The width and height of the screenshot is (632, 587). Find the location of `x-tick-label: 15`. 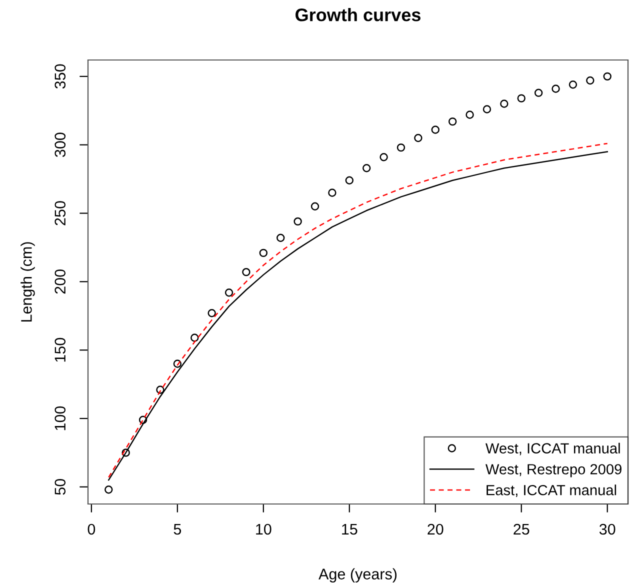

x-tick-label: 15 is located at coordinates (350, 529).